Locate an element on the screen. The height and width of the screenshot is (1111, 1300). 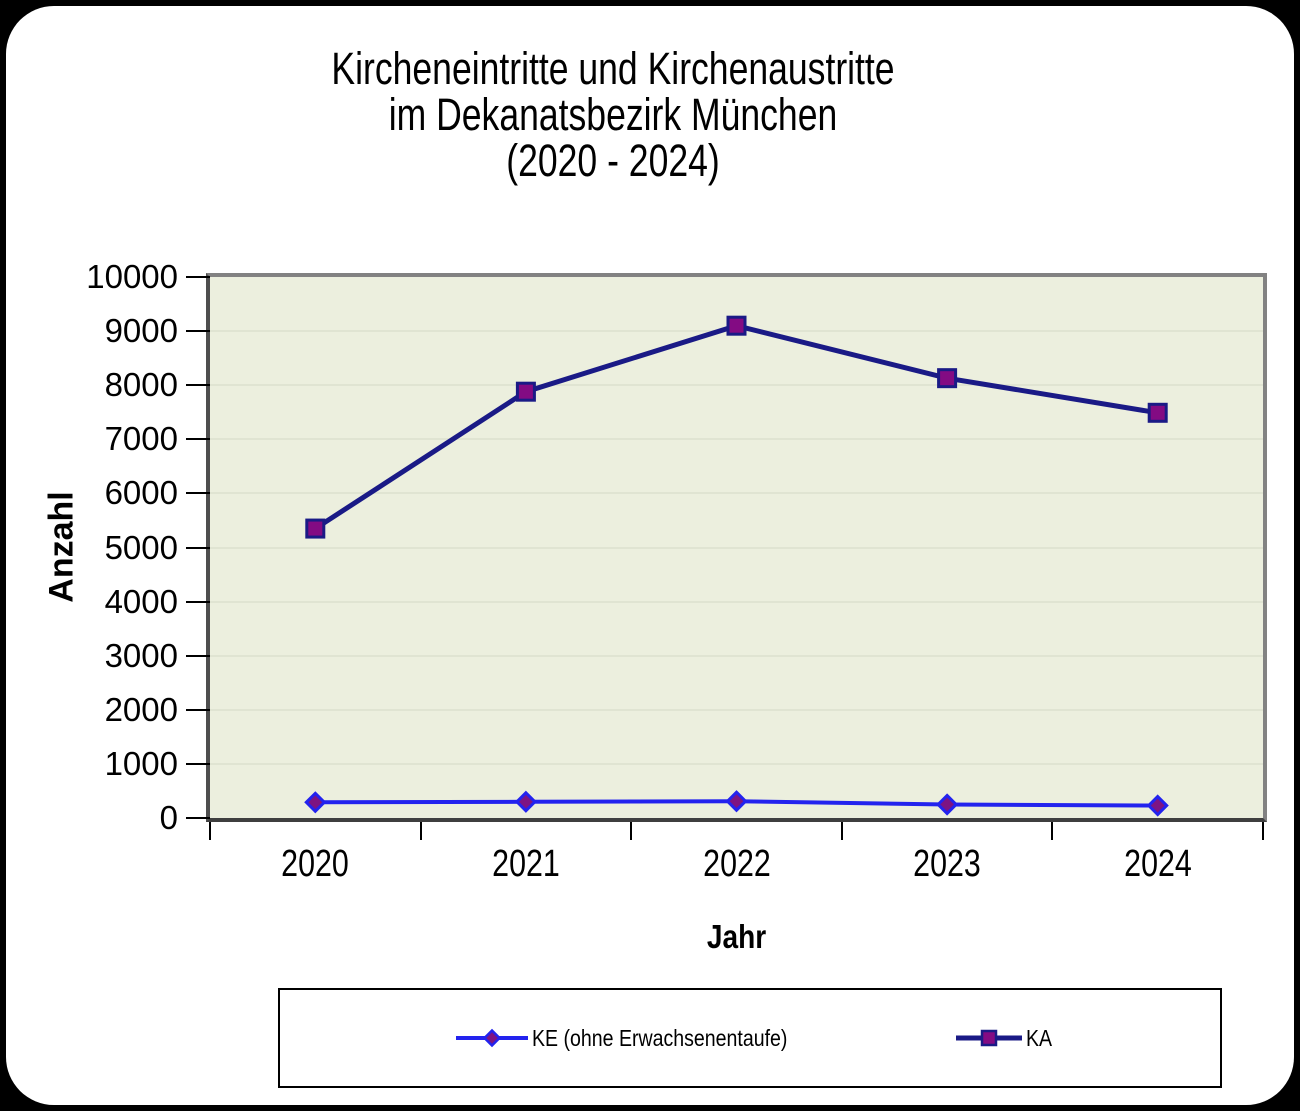
x-axis-tick-label: 2021 is located at coordinates (526, 864).